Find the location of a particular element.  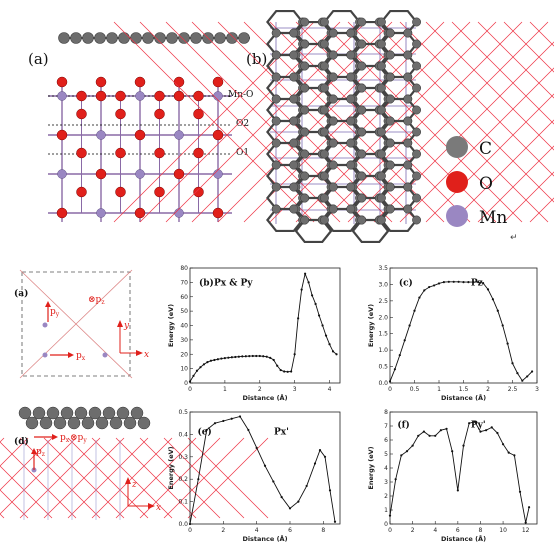

y-tick-label: 1 is located at coordinates (386, 510).